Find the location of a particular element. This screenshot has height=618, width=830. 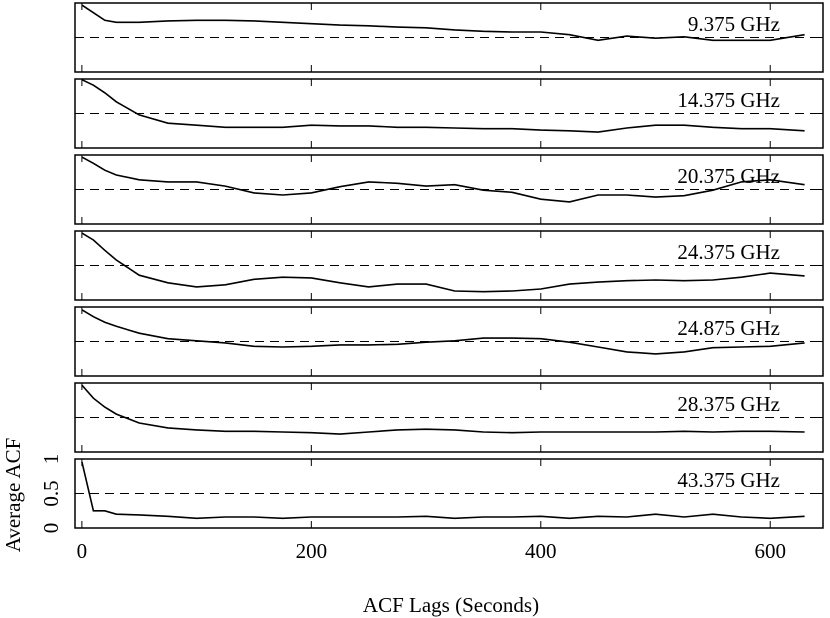

series-label: 28.375 GHz is located at coordinates (728, 404).